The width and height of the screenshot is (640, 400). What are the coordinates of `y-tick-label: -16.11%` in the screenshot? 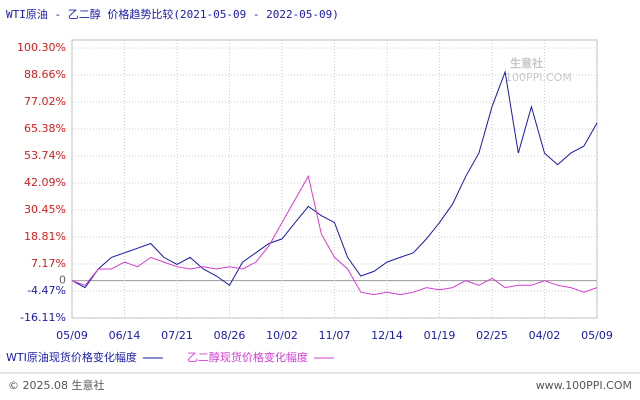 It's located at (43, 317).